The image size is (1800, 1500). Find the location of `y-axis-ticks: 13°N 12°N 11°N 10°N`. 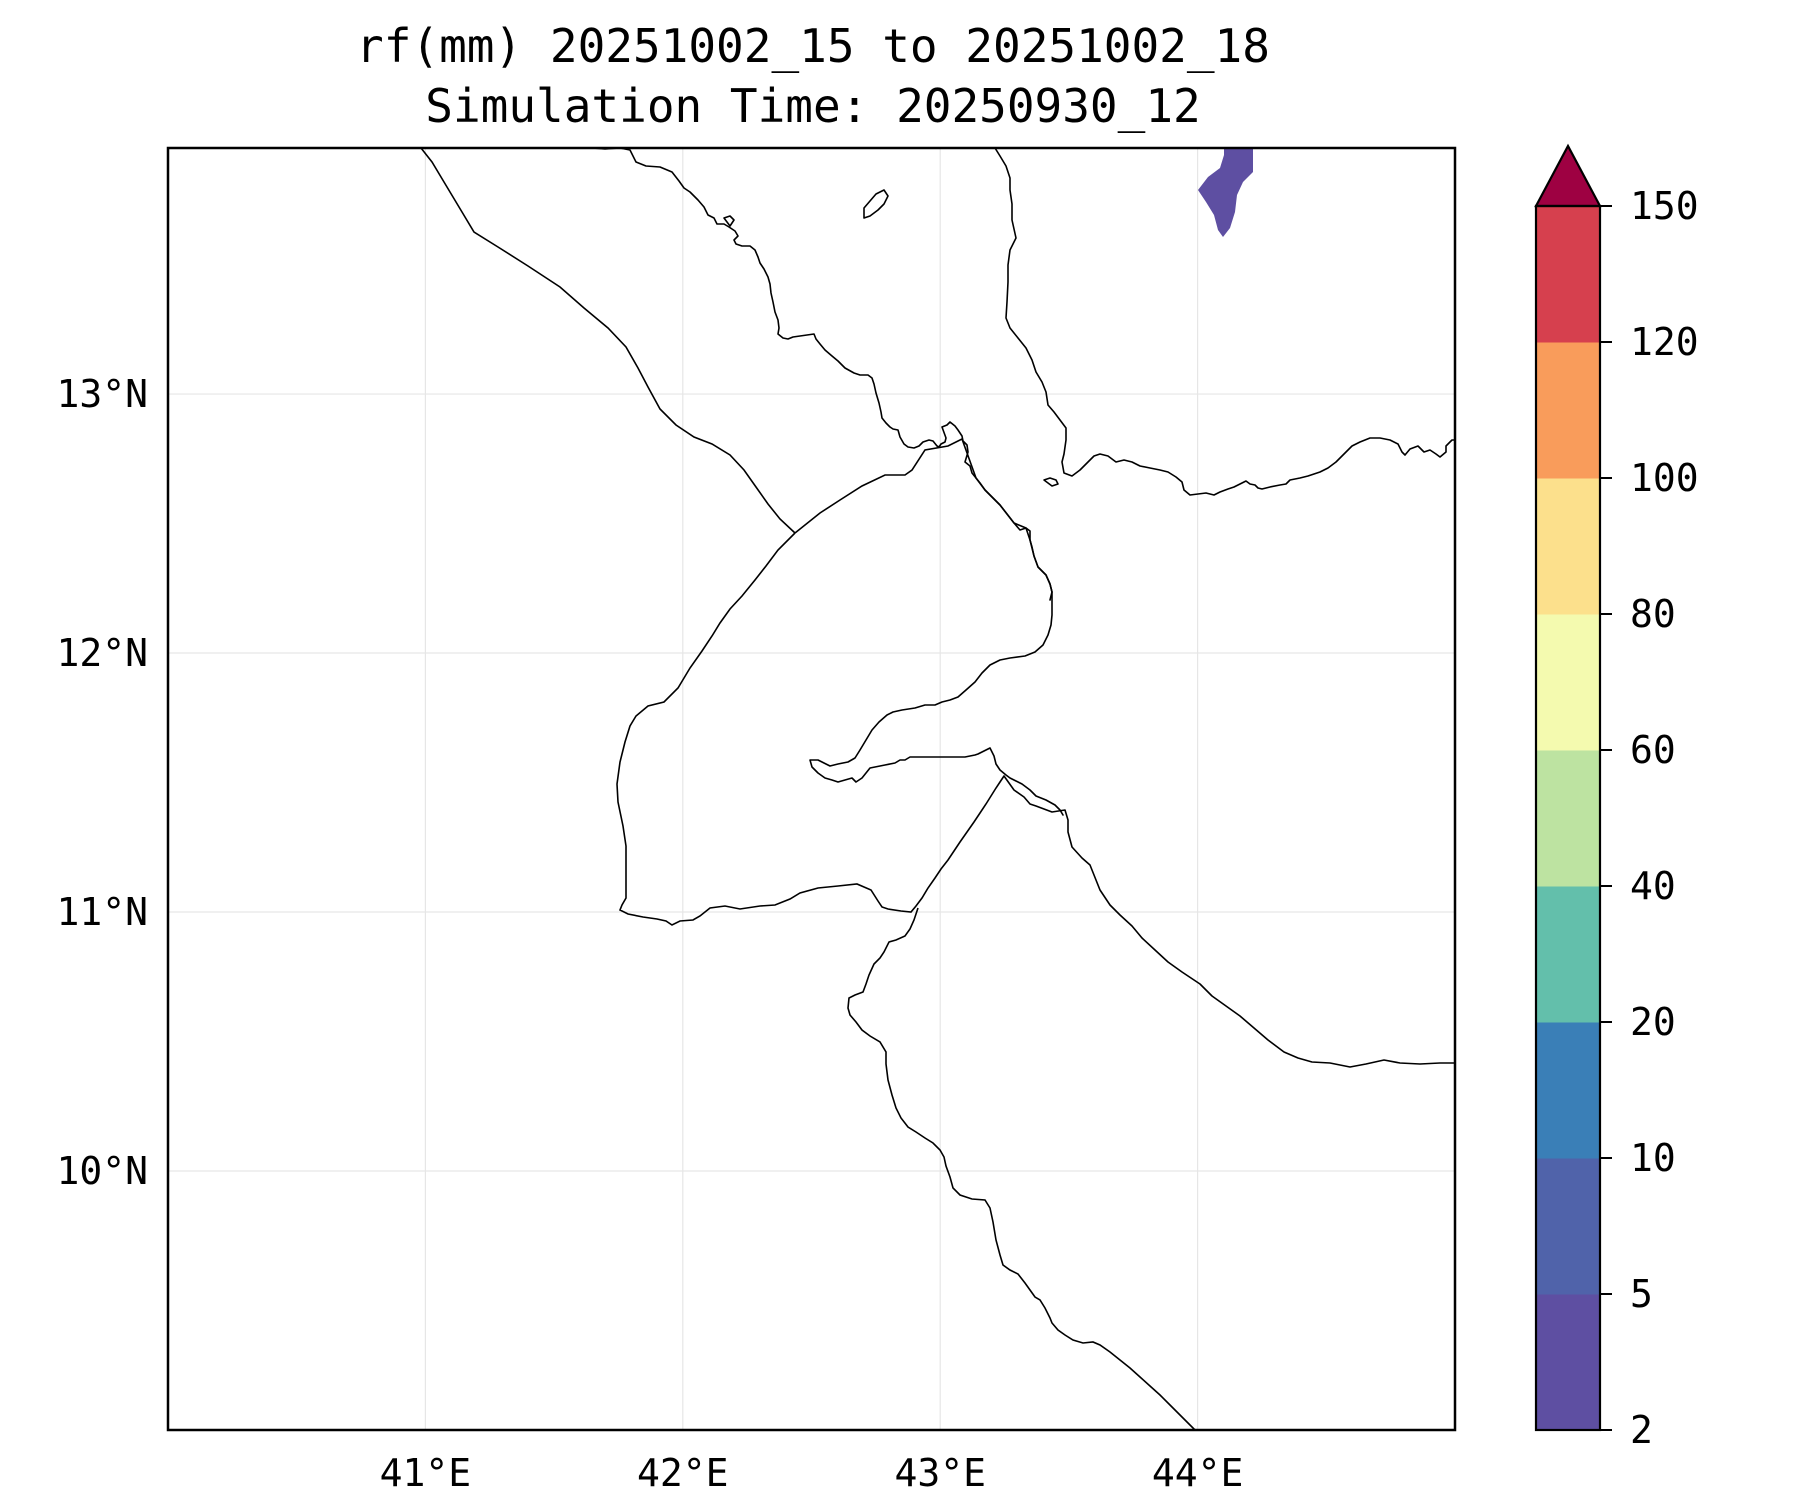

y-axis-ticks: 13°N 12°N 11°N 10°N is located at coordinates (102, 782).